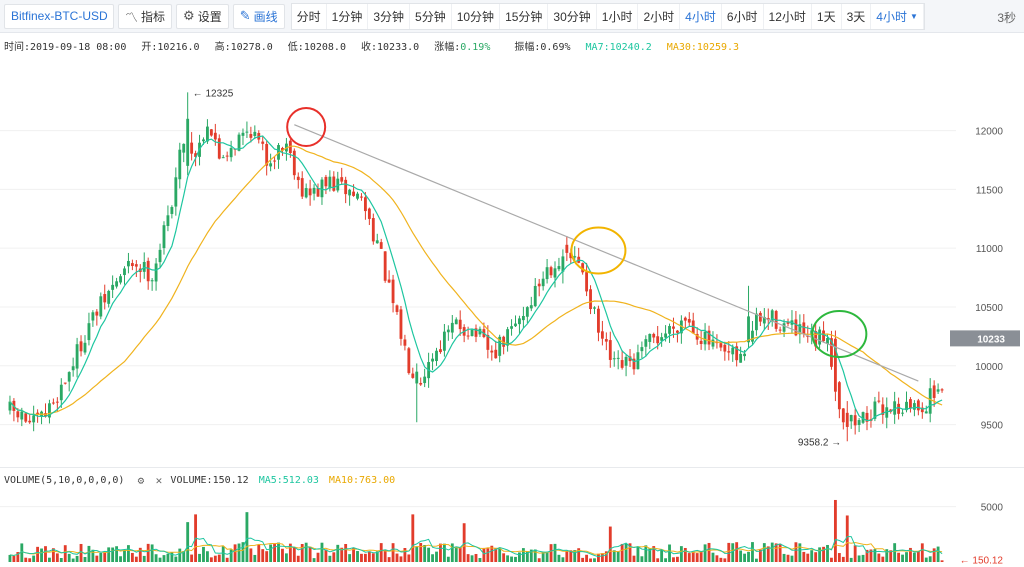 This screenshot has height=567, width=1024. What do you see at coordinates (572, 16) in the screenshot?
I see `period-tab: 30分钟` at bounding box center [572, 16].